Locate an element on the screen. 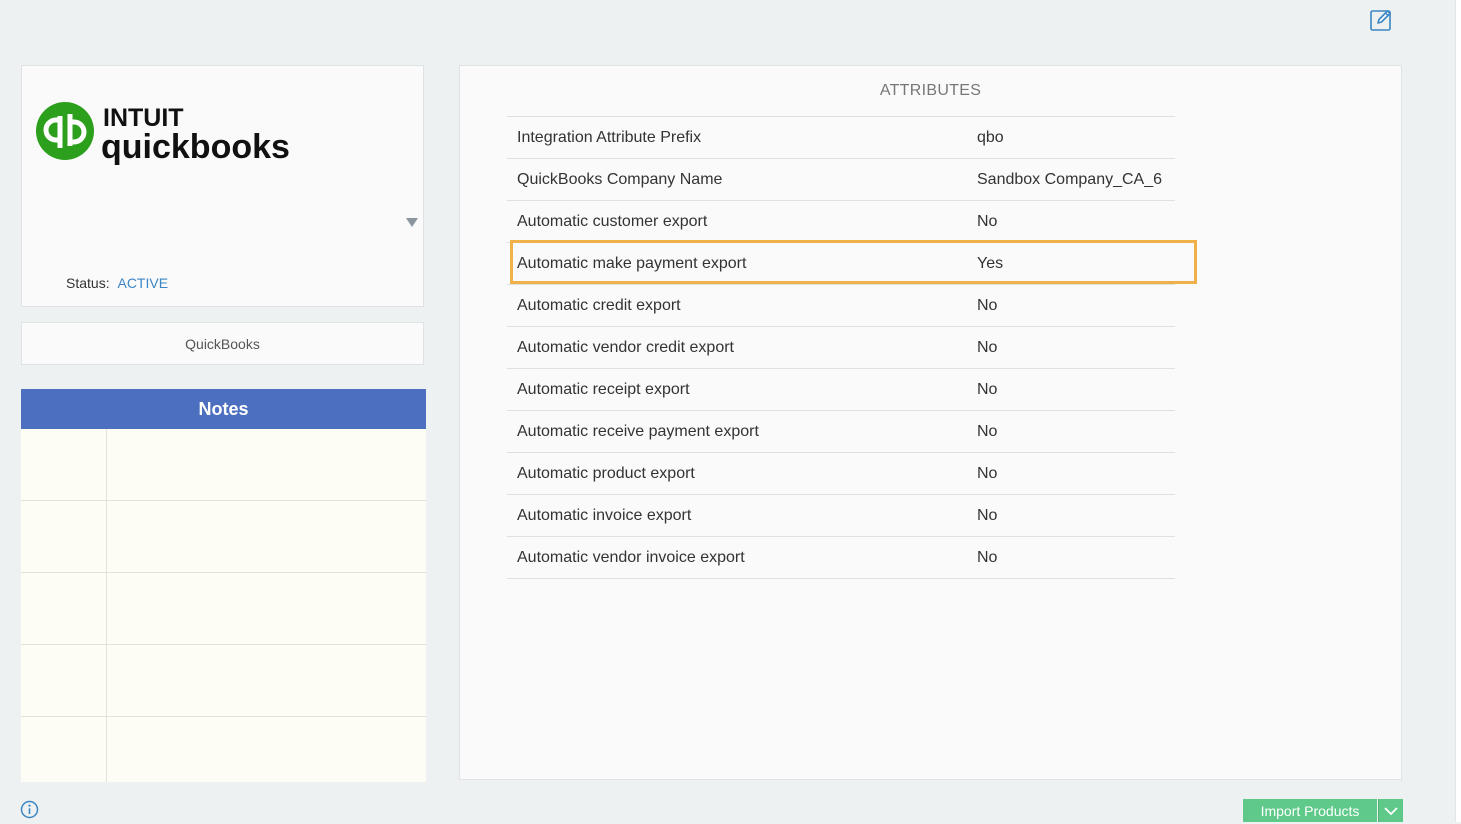 This screenshot has height=824, width=1461. attribute-row: Integration Attribute Prefix qbo is located at coordinates (841, 138).